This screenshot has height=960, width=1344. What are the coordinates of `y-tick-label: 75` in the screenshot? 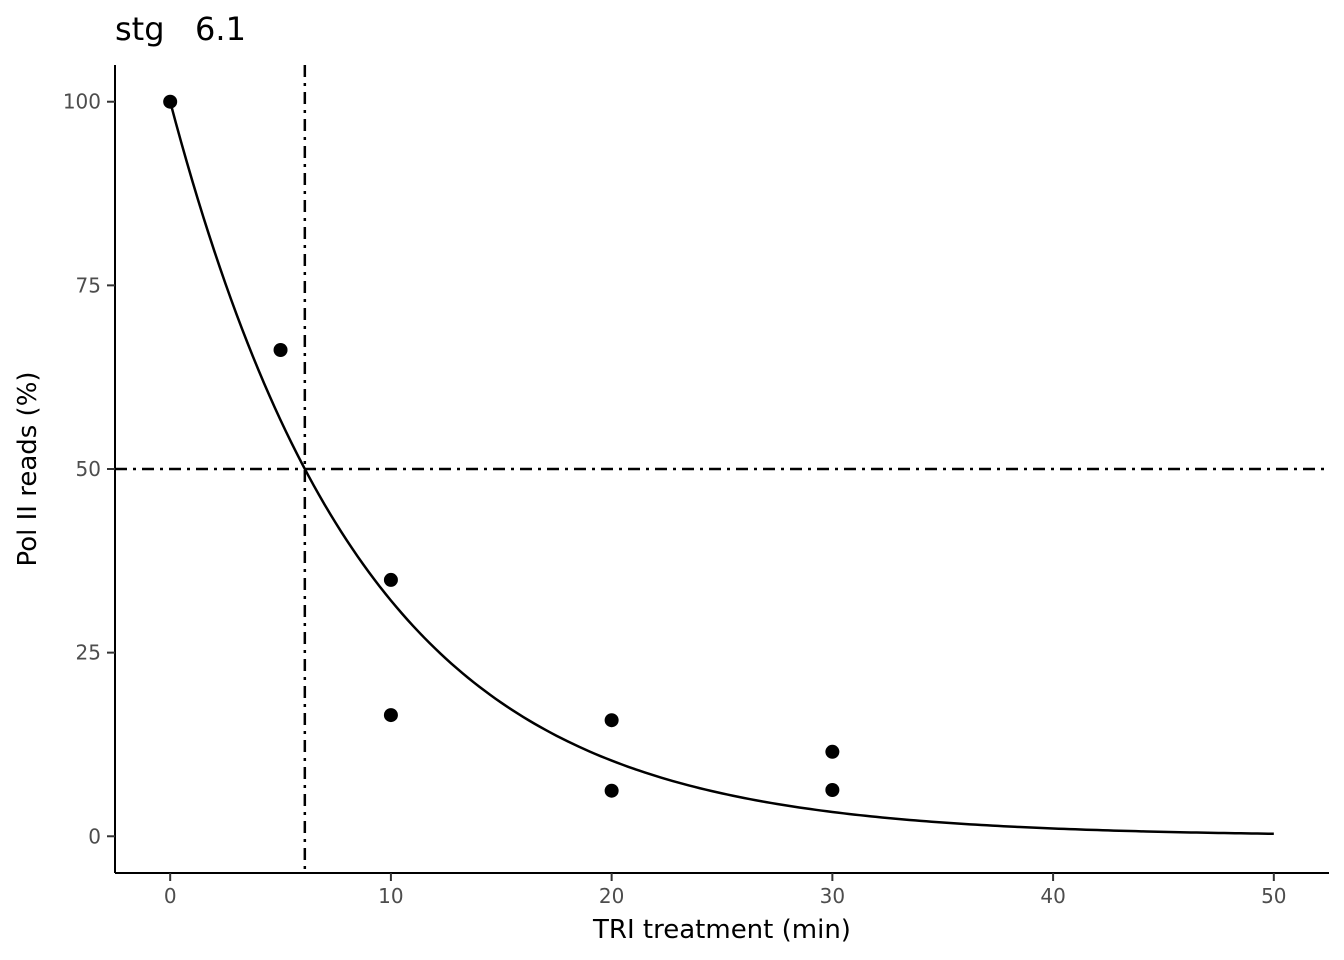 It's located at (88, 285).